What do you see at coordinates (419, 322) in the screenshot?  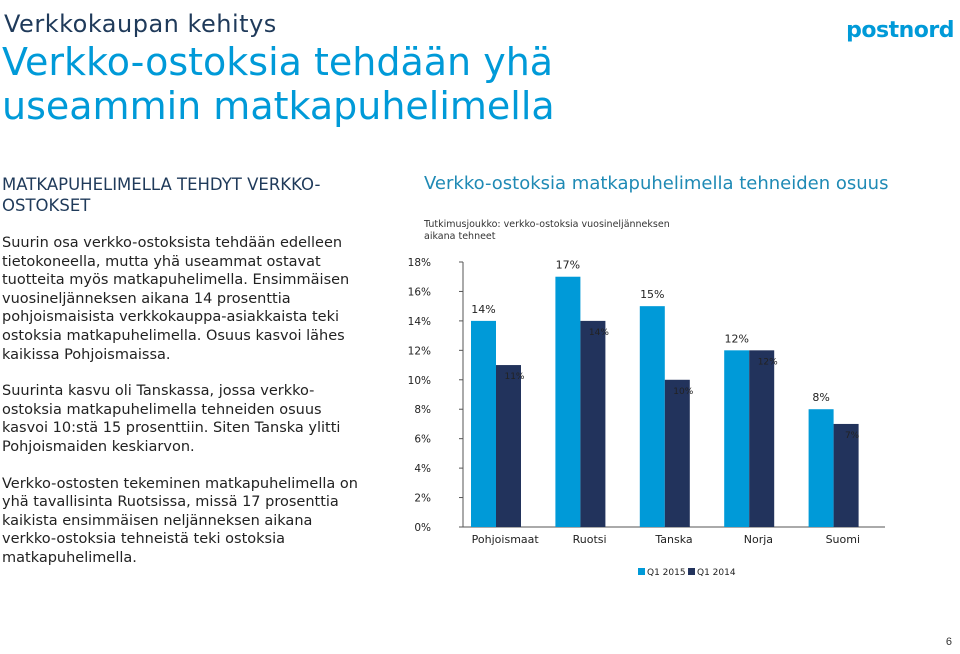 I see `y-tick-label: 14%` at bounding box center [419, 322].